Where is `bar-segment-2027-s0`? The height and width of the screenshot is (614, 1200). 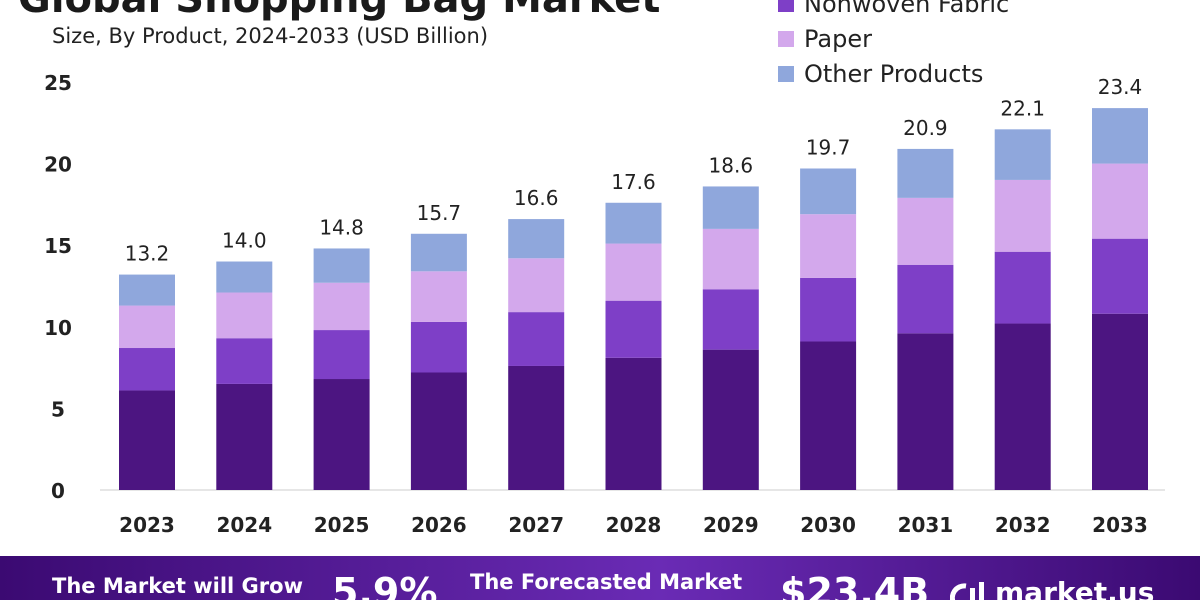 bar-segment-2027-s0 is located at coordinates (536, 427).